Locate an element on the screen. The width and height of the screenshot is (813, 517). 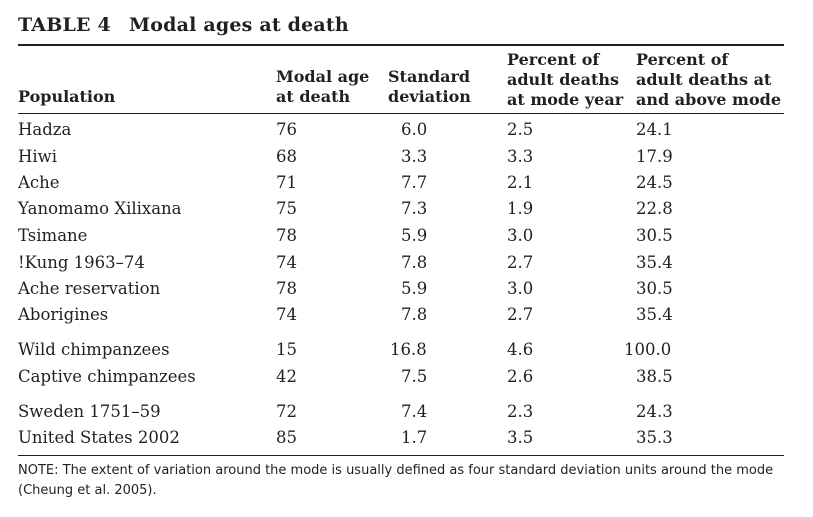
table-row: Hiwi 68 3.3 3.3 17.9 is located at coordinates (406, 157).